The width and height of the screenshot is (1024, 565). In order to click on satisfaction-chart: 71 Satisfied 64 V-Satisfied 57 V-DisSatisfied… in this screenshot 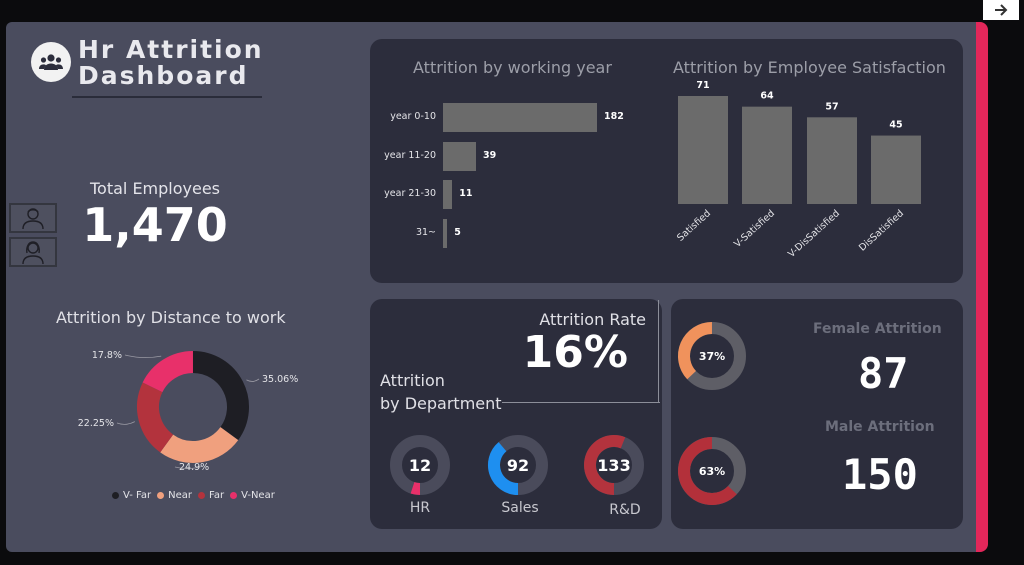, I will do `click(798, 170)`.